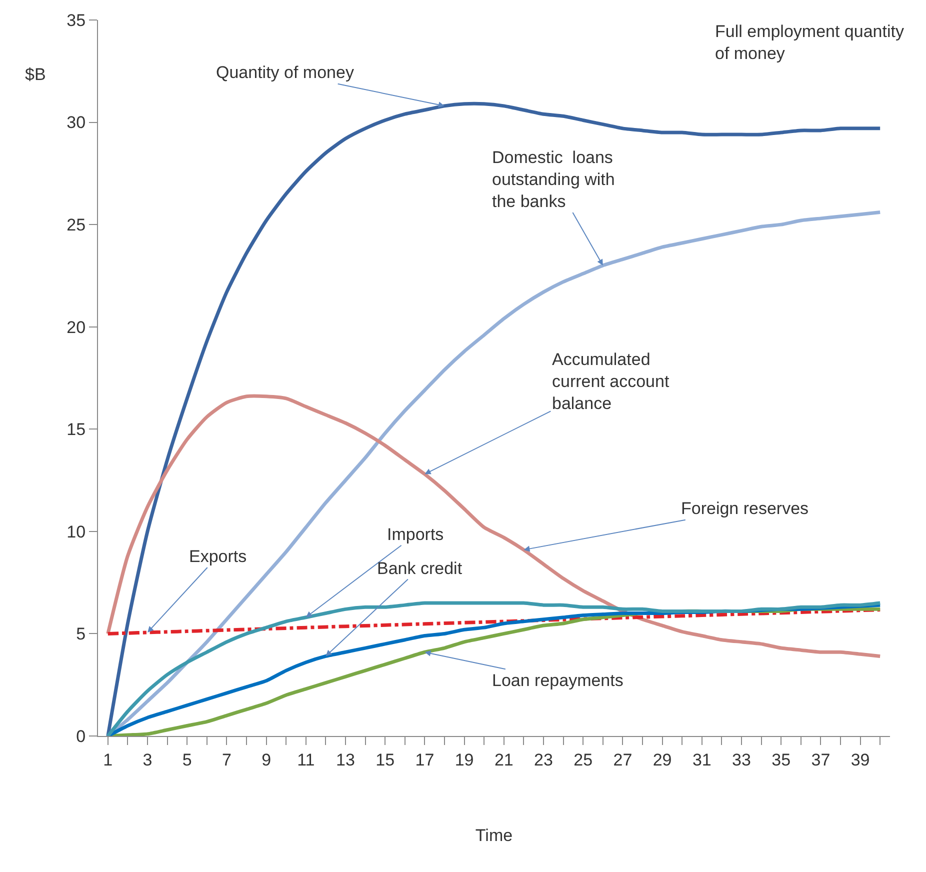 This screenshot has height=872, width=926. I want to click on annotation: Domestic loans outstanding with the banks, so click(553, 180).